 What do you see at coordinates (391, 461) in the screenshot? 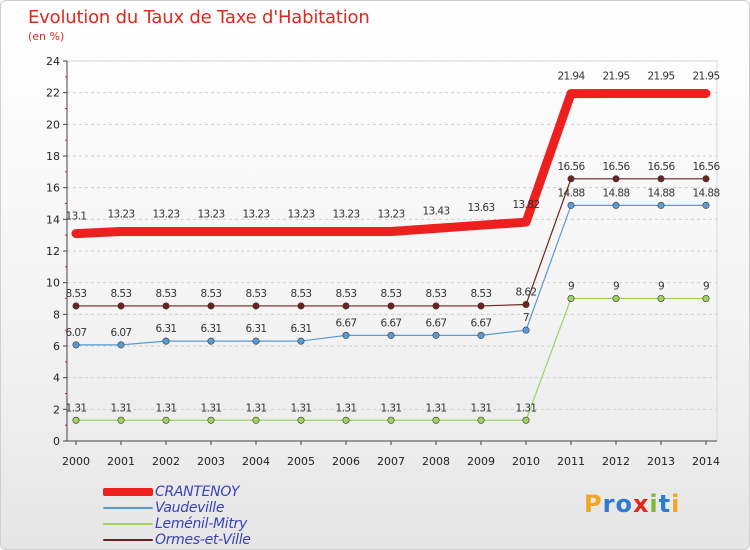
I see `x-tick-label: 2007` at bounding box center [391, 461].